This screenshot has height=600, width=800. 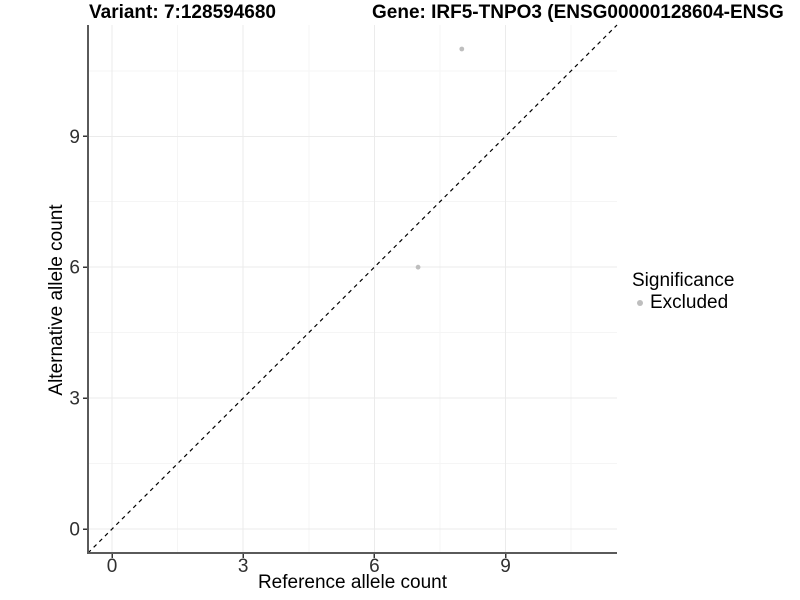 I want to click on excluded-point-icon, so click(x=640, y=302).